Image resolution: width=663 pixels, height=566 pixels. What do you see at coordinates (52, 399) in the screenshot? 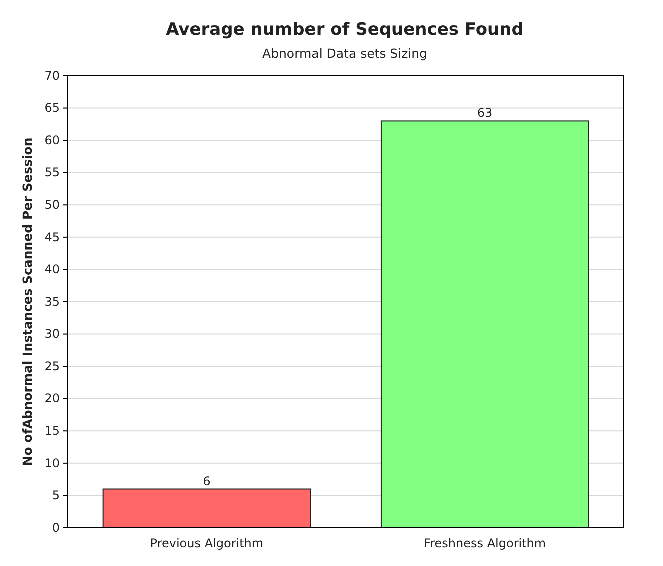
I see `y-tick-label: 20` at bounding box center [52, 399].